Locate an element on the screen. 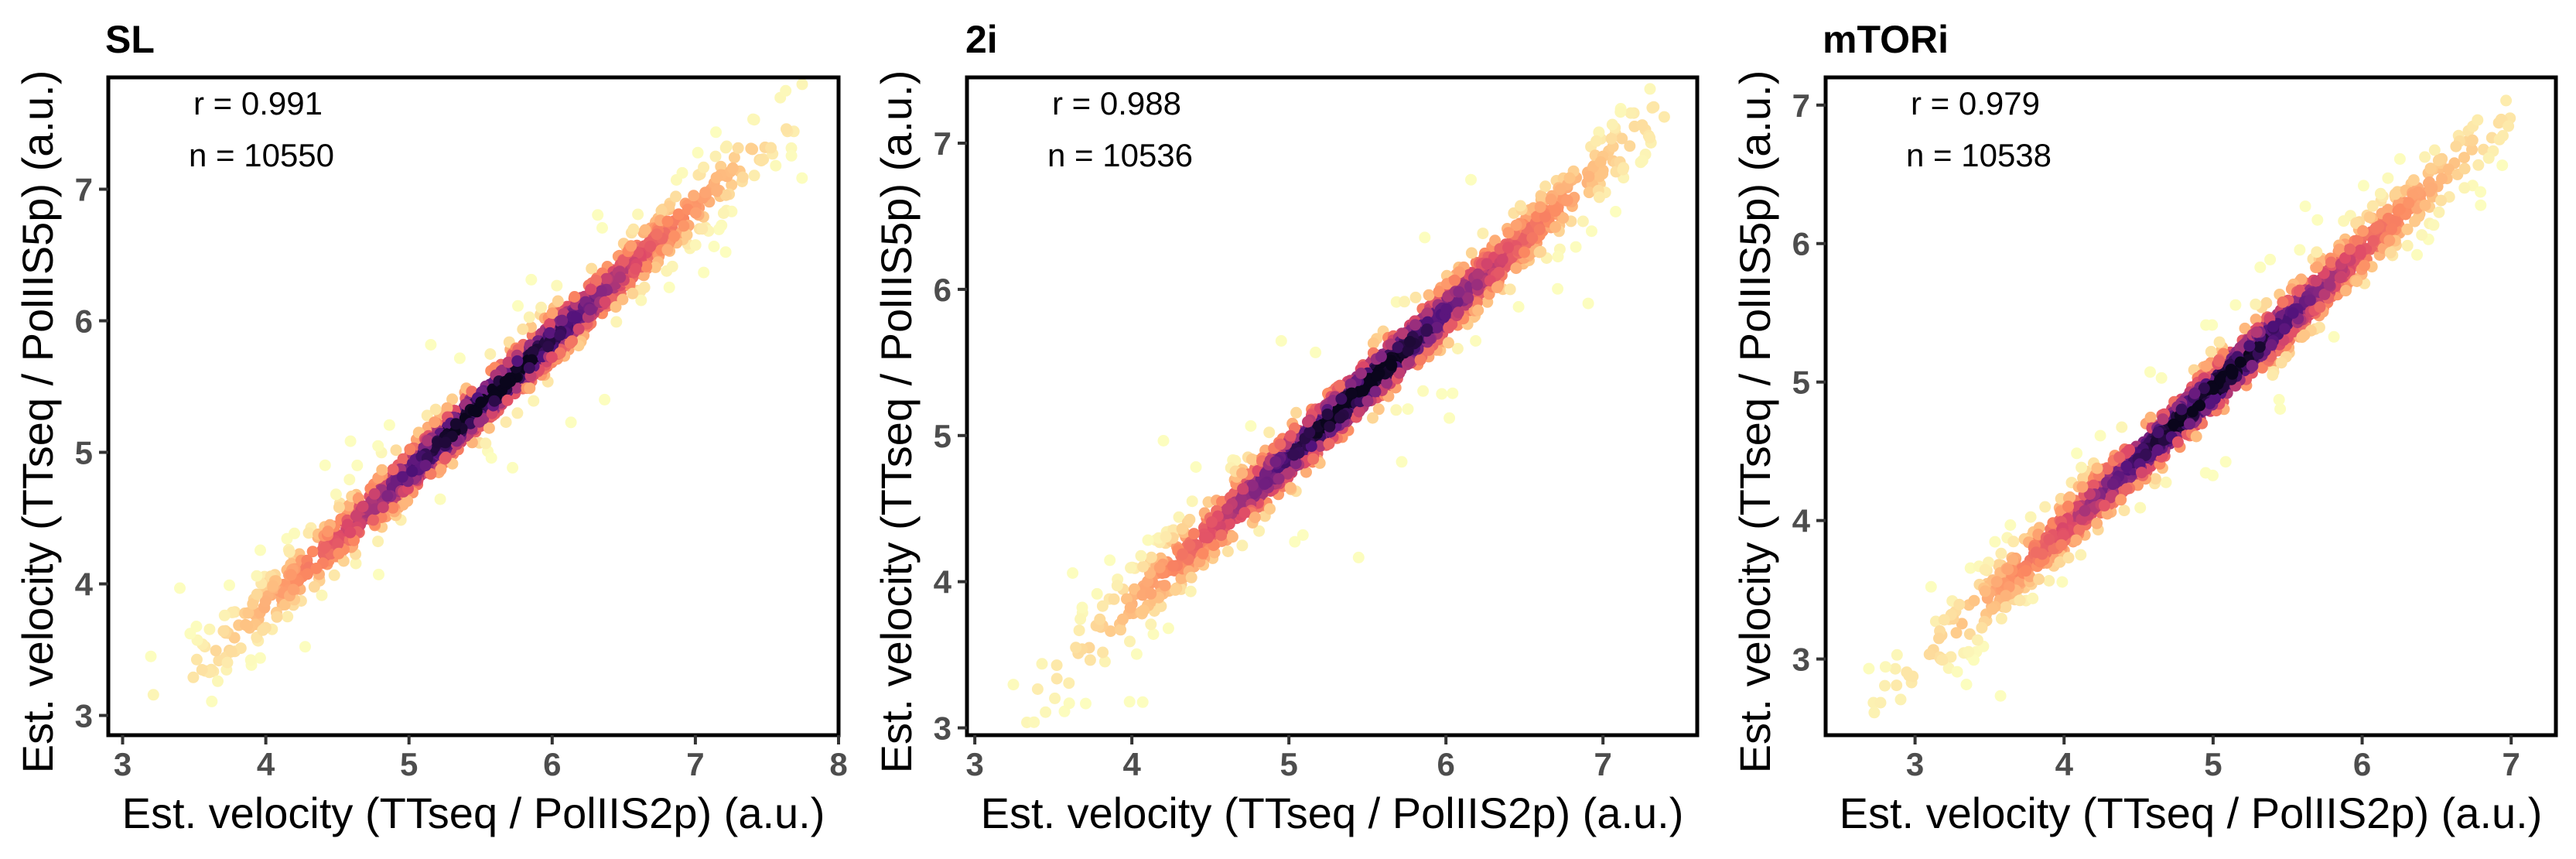  y-axis-title: Est. velocity (TTseq / PolIIS5p) (a.u.) is located at coordinates (896, 422).